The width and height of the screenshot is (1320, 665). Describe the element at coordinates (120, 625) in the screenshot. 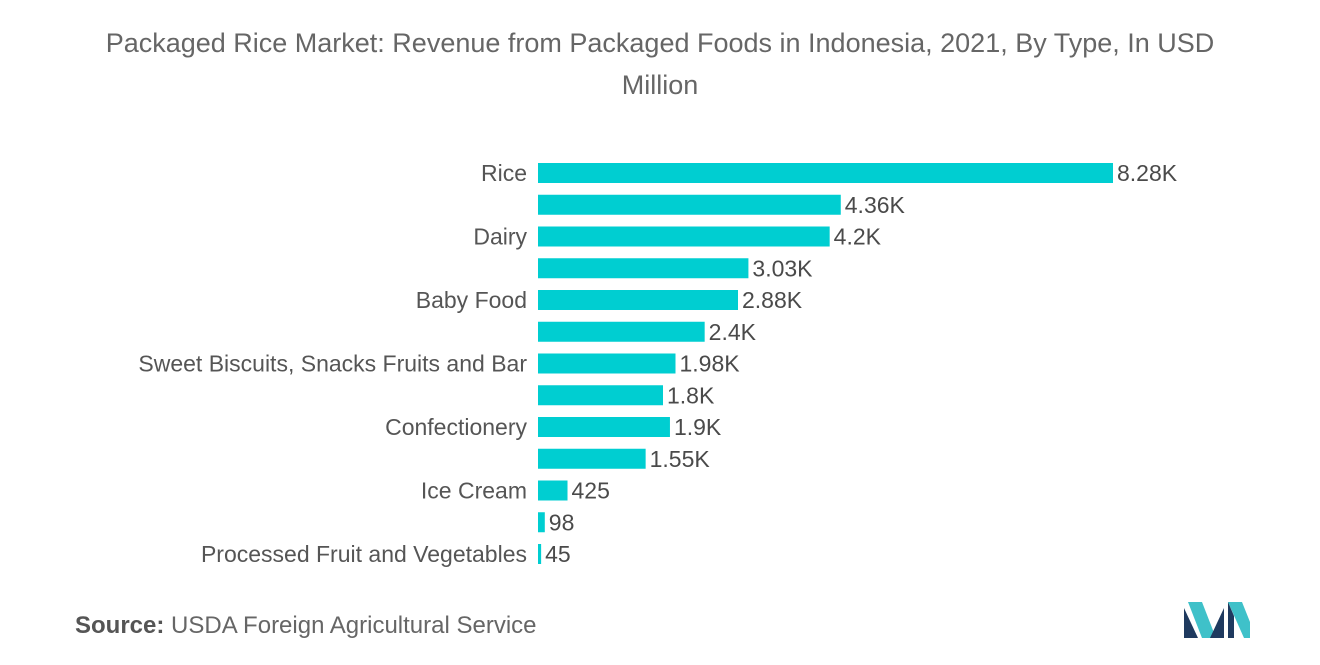

I see `source-label: Source:` at that location.